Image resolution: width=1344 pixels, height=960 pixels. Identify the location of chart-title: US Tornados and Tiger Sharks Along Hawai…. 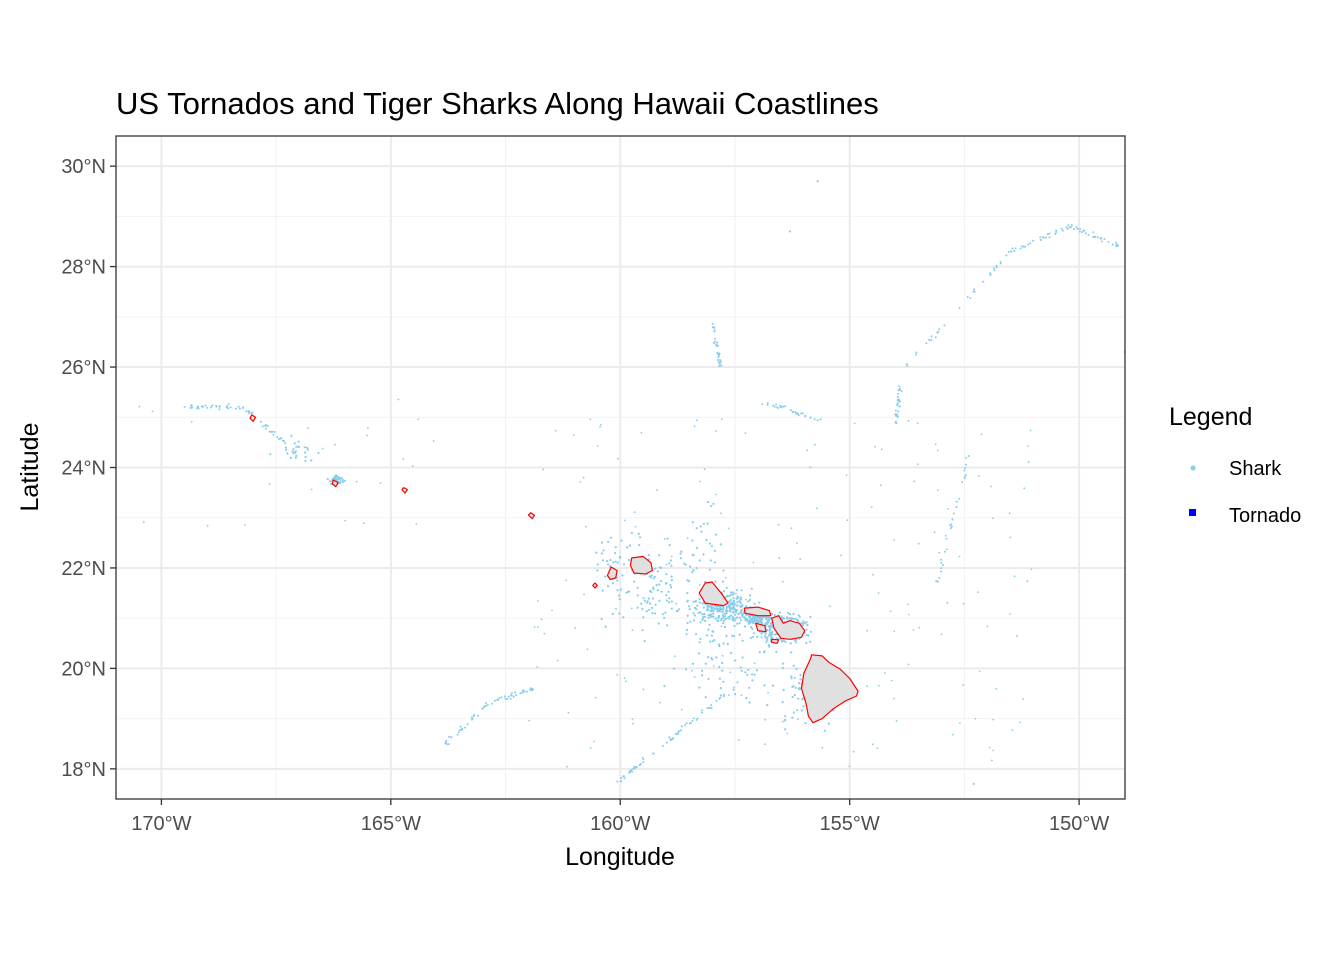
(497, 103).